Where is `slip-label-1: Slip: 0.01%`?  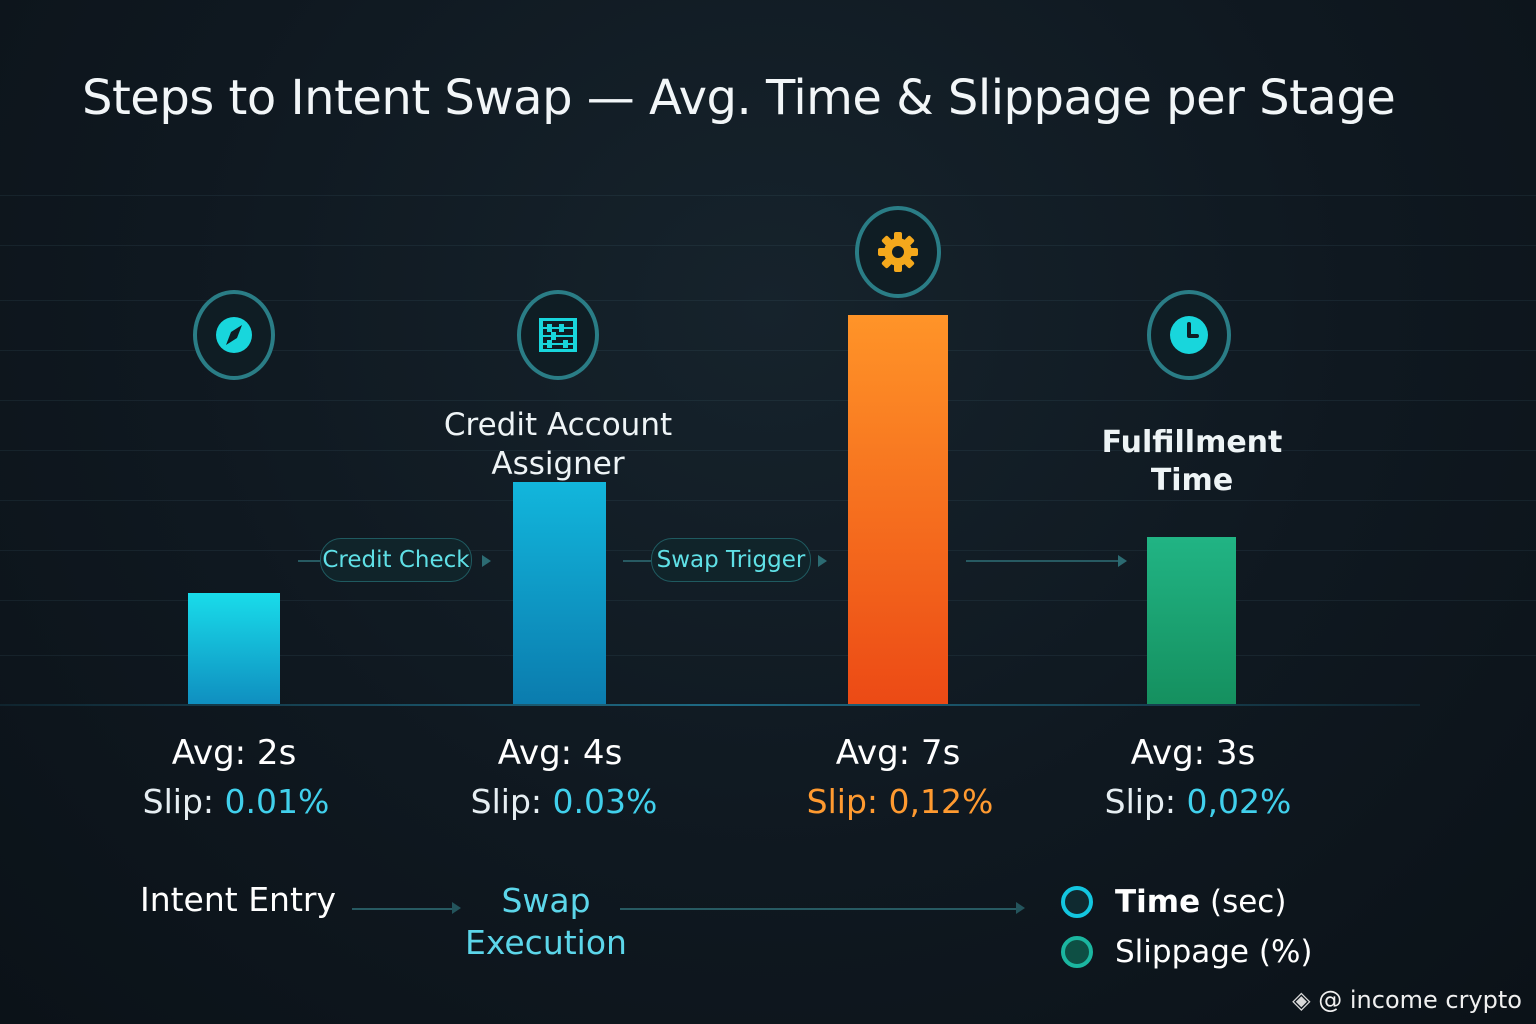 slip-label-1: Slip: 0.01% is located at coordinates (236, 801).